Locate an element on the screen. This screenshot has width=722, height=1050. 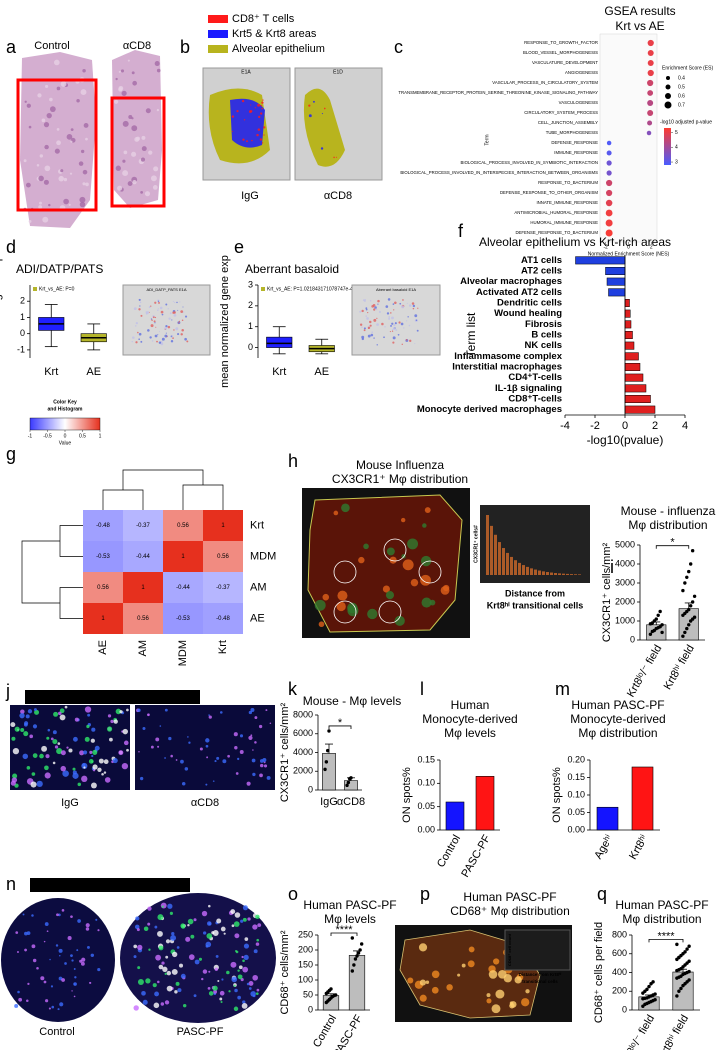
legend-symbol is located at coordinates (668, 105).